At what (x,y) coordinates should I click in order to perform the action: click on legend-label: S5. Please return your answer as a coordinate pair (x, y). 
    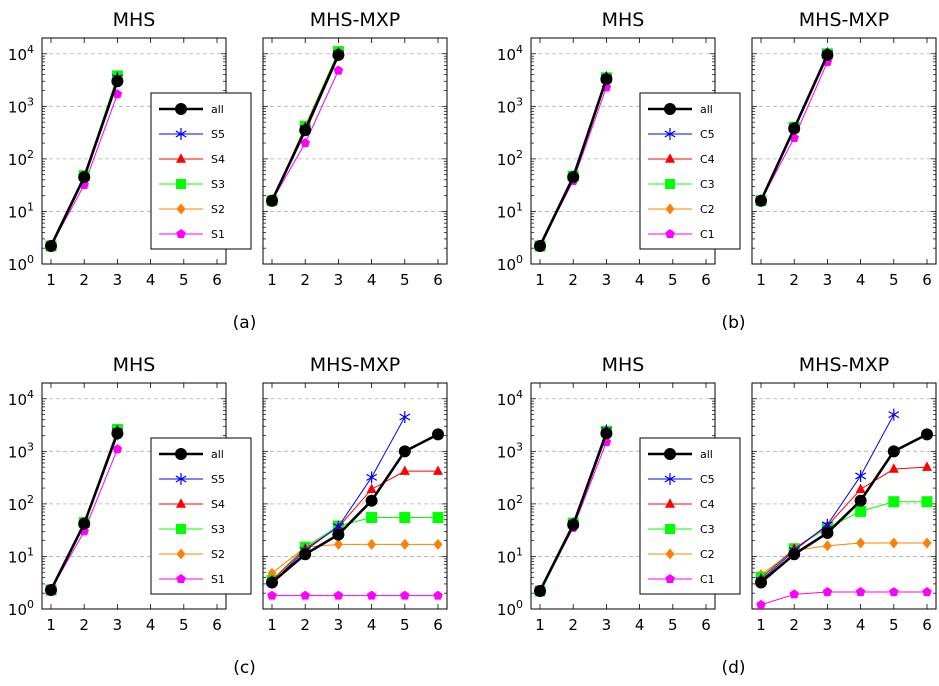
    Looking at the image, I should click on (218, 134).